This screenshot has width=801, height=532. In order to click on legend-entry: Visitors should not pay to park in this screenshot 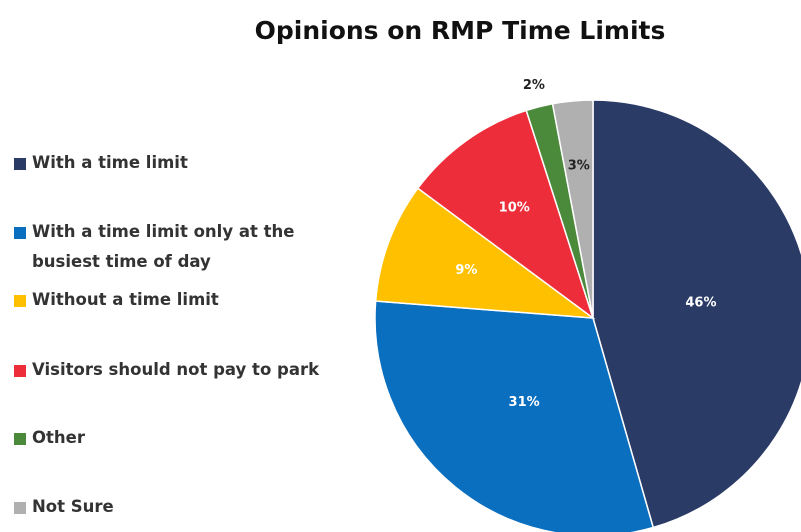, I will do `click(188, 370)`.